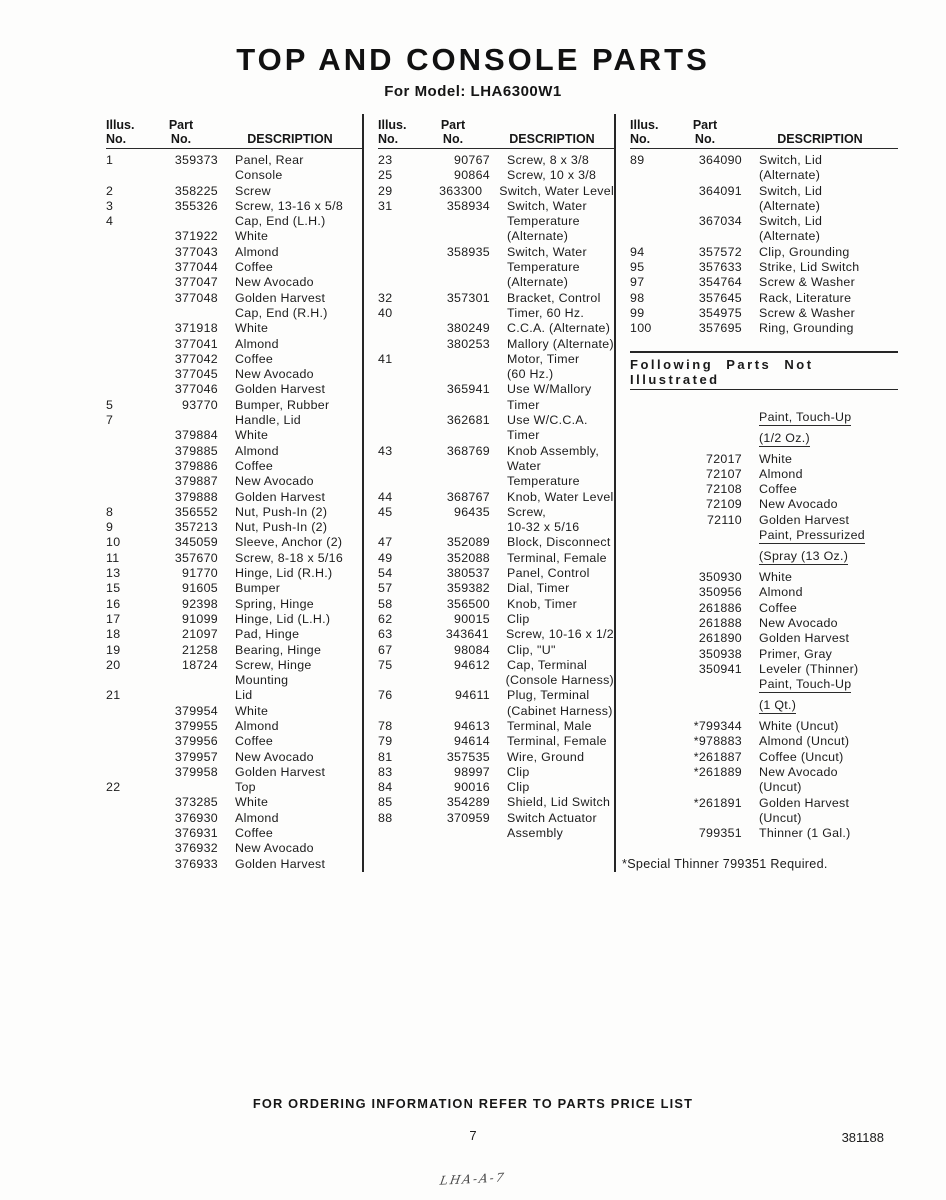 The height and width of the screenshot is (1200, 946). I want to click on table-row: 44 368767 Knob, Water Level, so click(496, 497).